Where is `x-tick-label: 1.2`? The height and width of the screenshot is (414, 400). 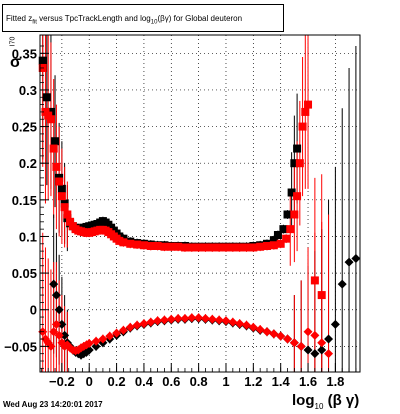
x-tick-label: 1.2 is located at coordinates (253, 381).